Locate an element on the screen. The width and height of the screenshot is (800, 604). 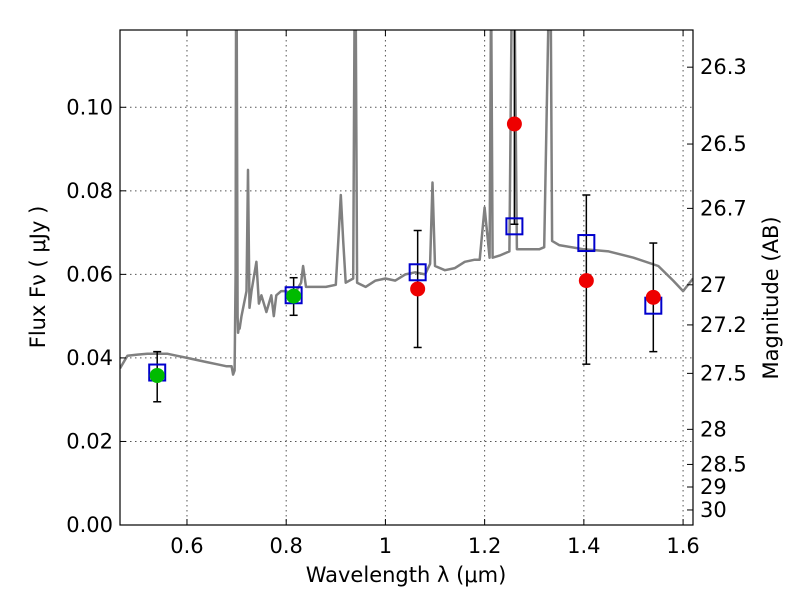
x-tick-label: 0.6 is located at coordinates (186, 546).